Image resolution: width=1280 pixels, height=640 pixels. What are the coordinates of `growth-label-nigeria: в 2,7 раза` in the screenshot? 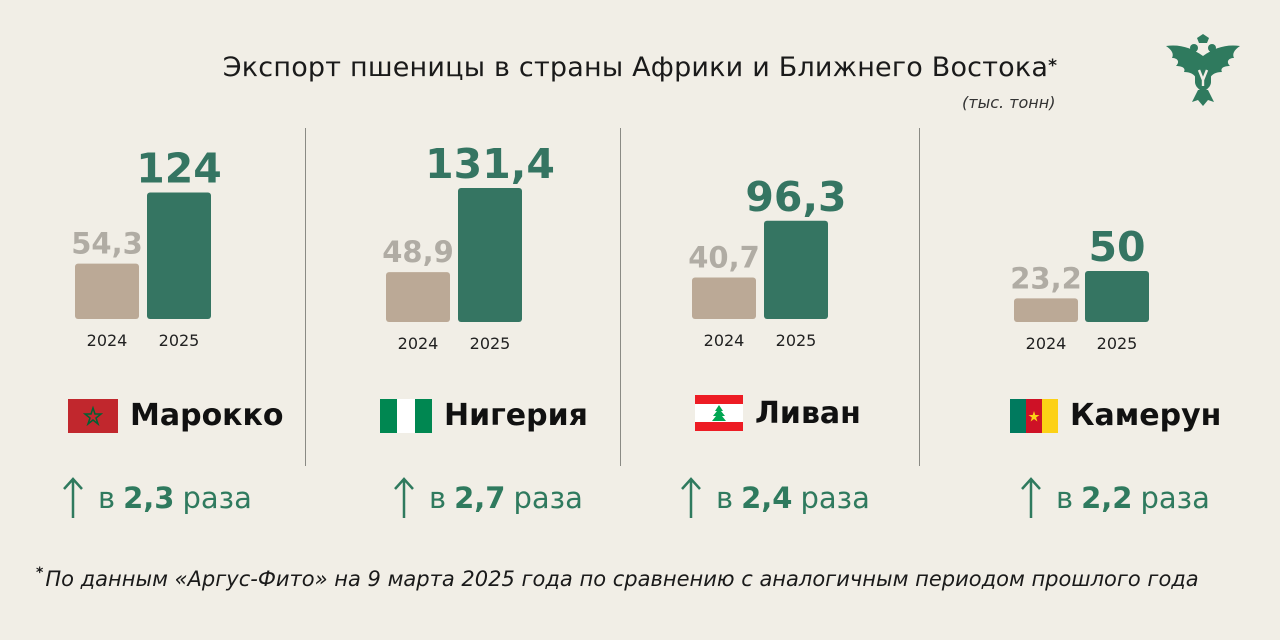 It's located at (488, 498).